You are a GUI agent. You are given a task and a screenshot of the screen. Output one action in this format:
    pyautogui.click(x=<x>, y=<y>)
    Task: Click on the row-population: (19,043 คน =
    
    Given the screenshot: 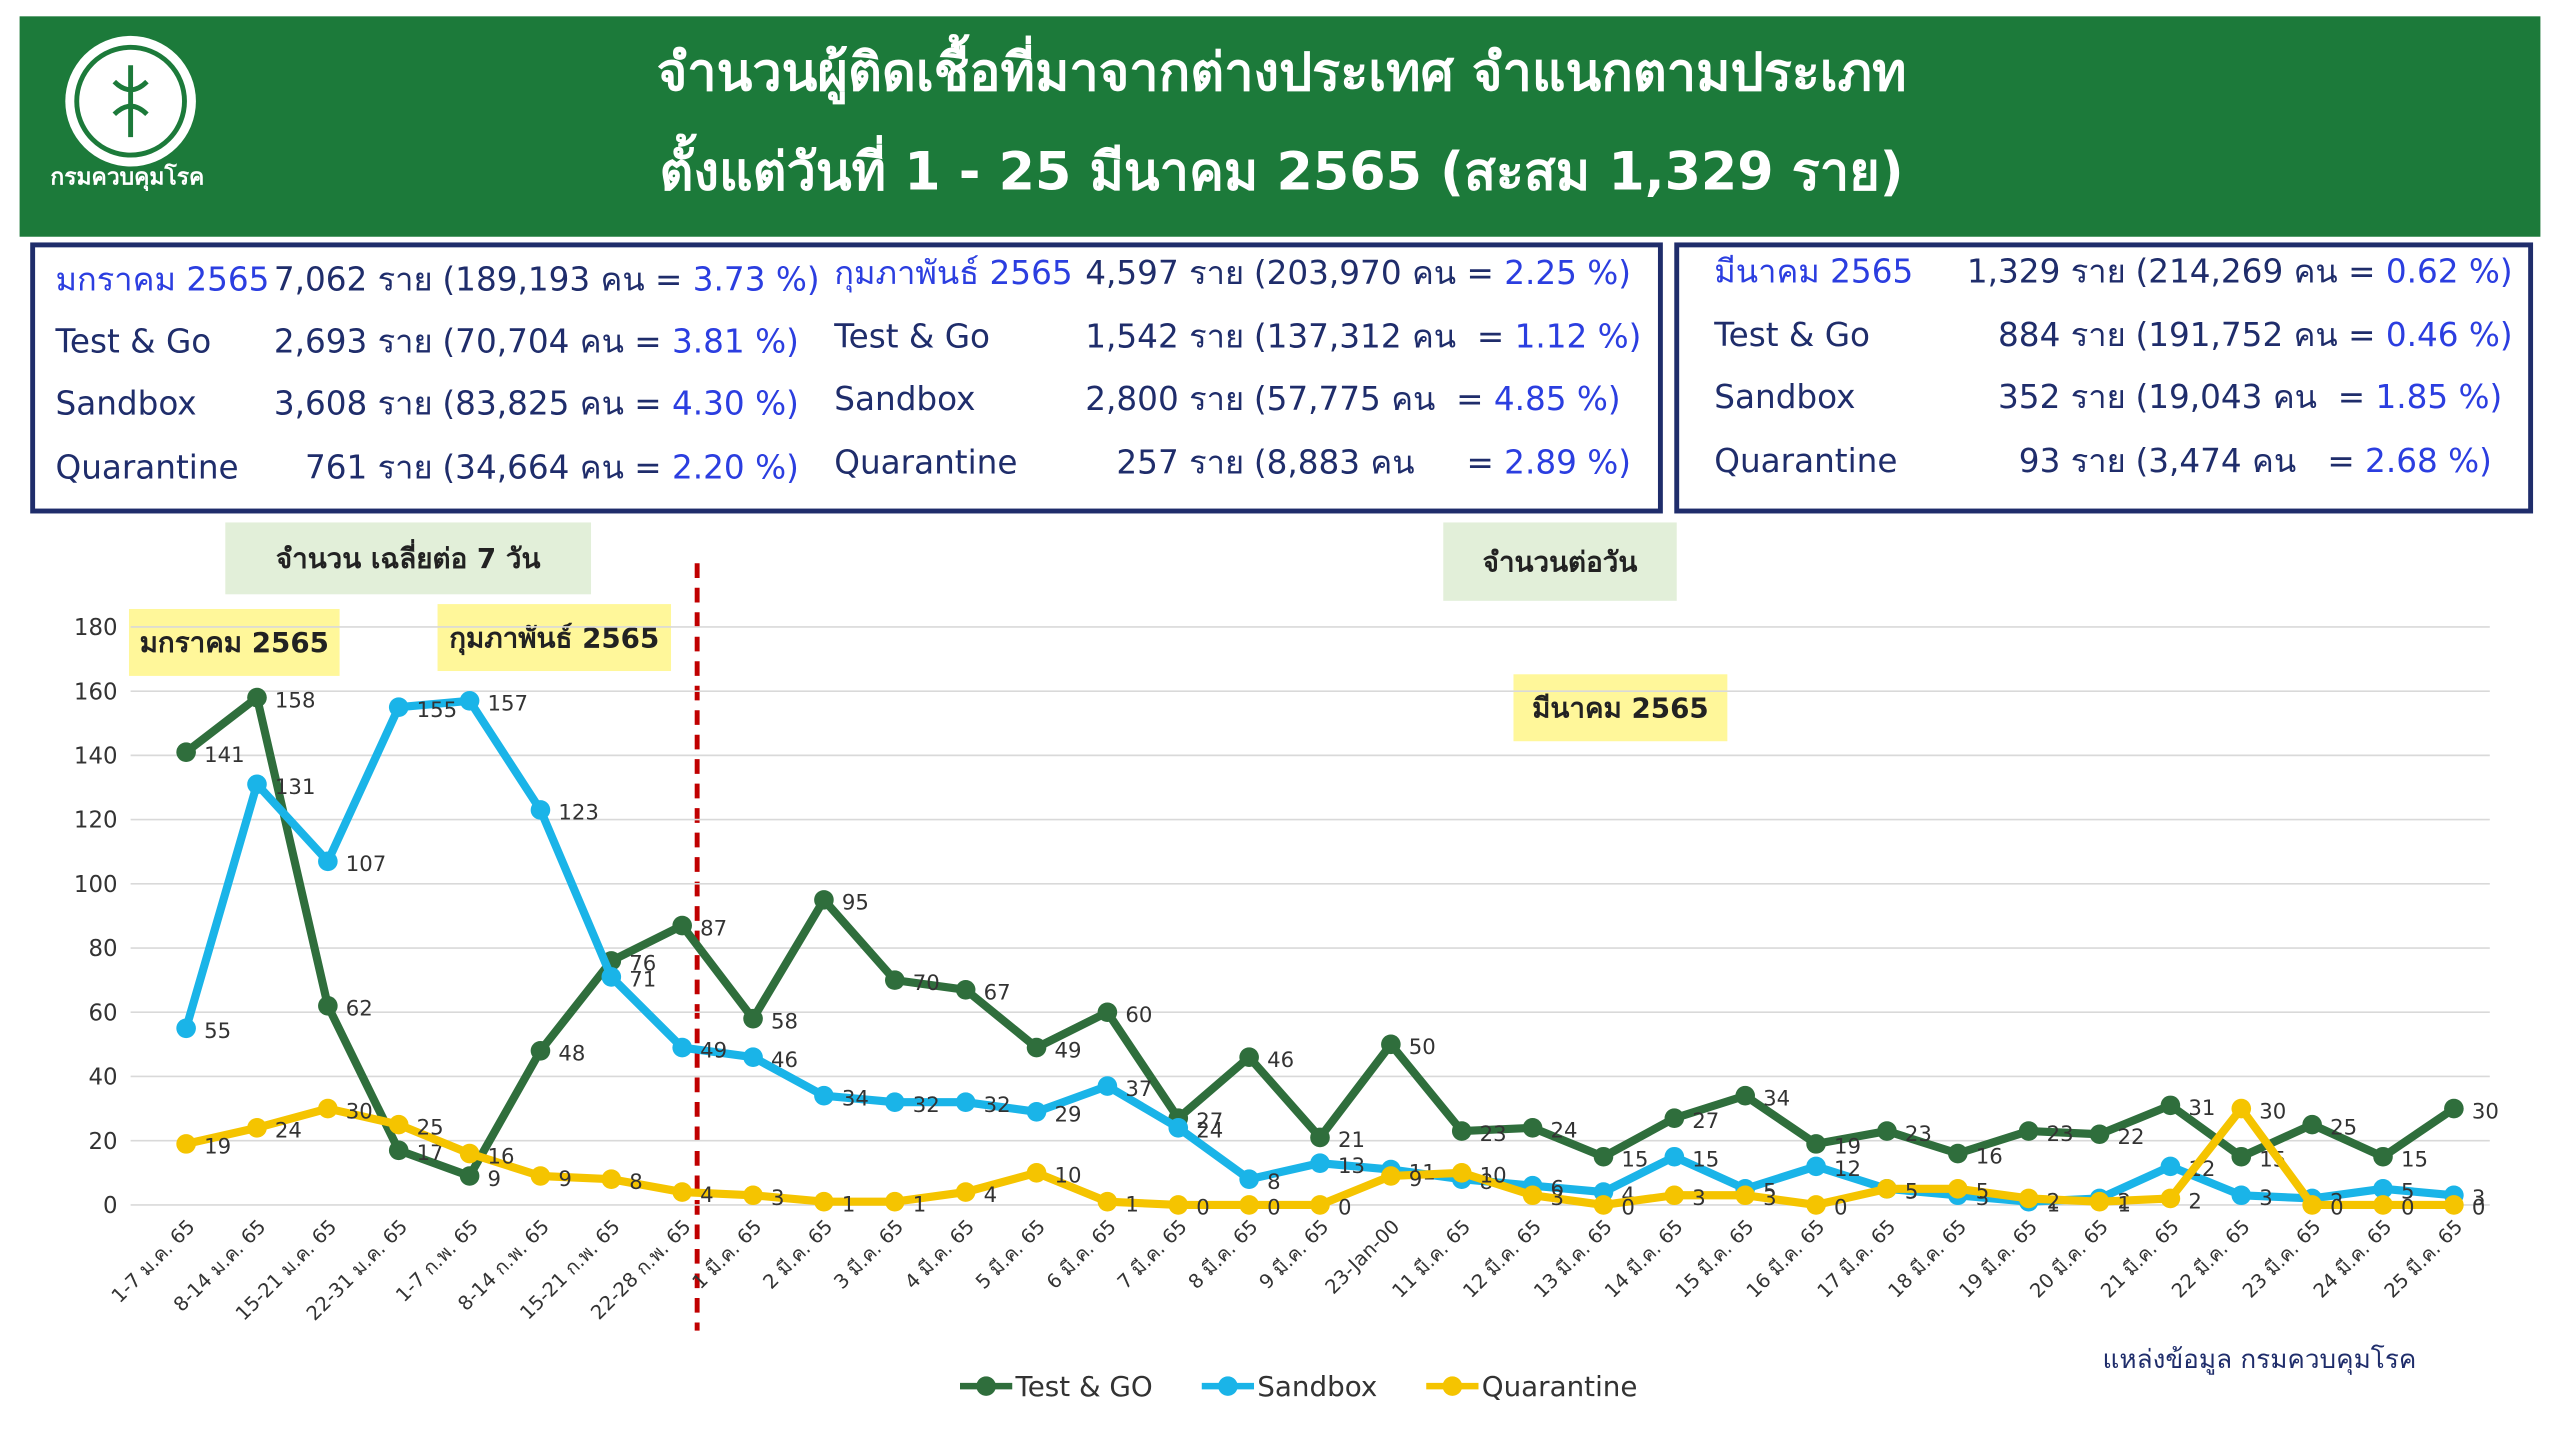 What is the action you would take?
    pyautogui.click(x=2256, y=397)
    